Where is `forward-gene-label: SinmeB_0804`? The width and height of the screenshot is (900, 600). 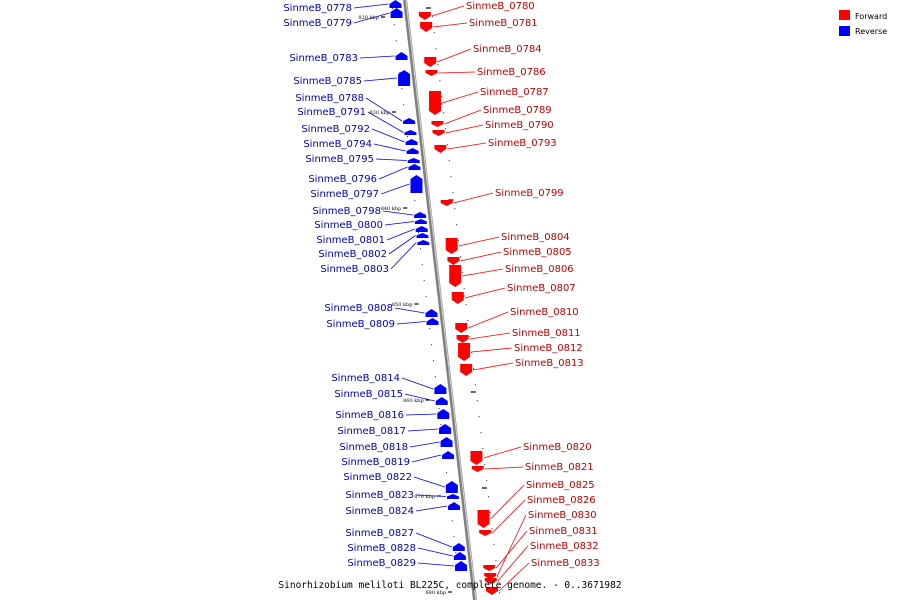
forward-gene-label: SinmeB_0804 is located at coordinates (535, 237).